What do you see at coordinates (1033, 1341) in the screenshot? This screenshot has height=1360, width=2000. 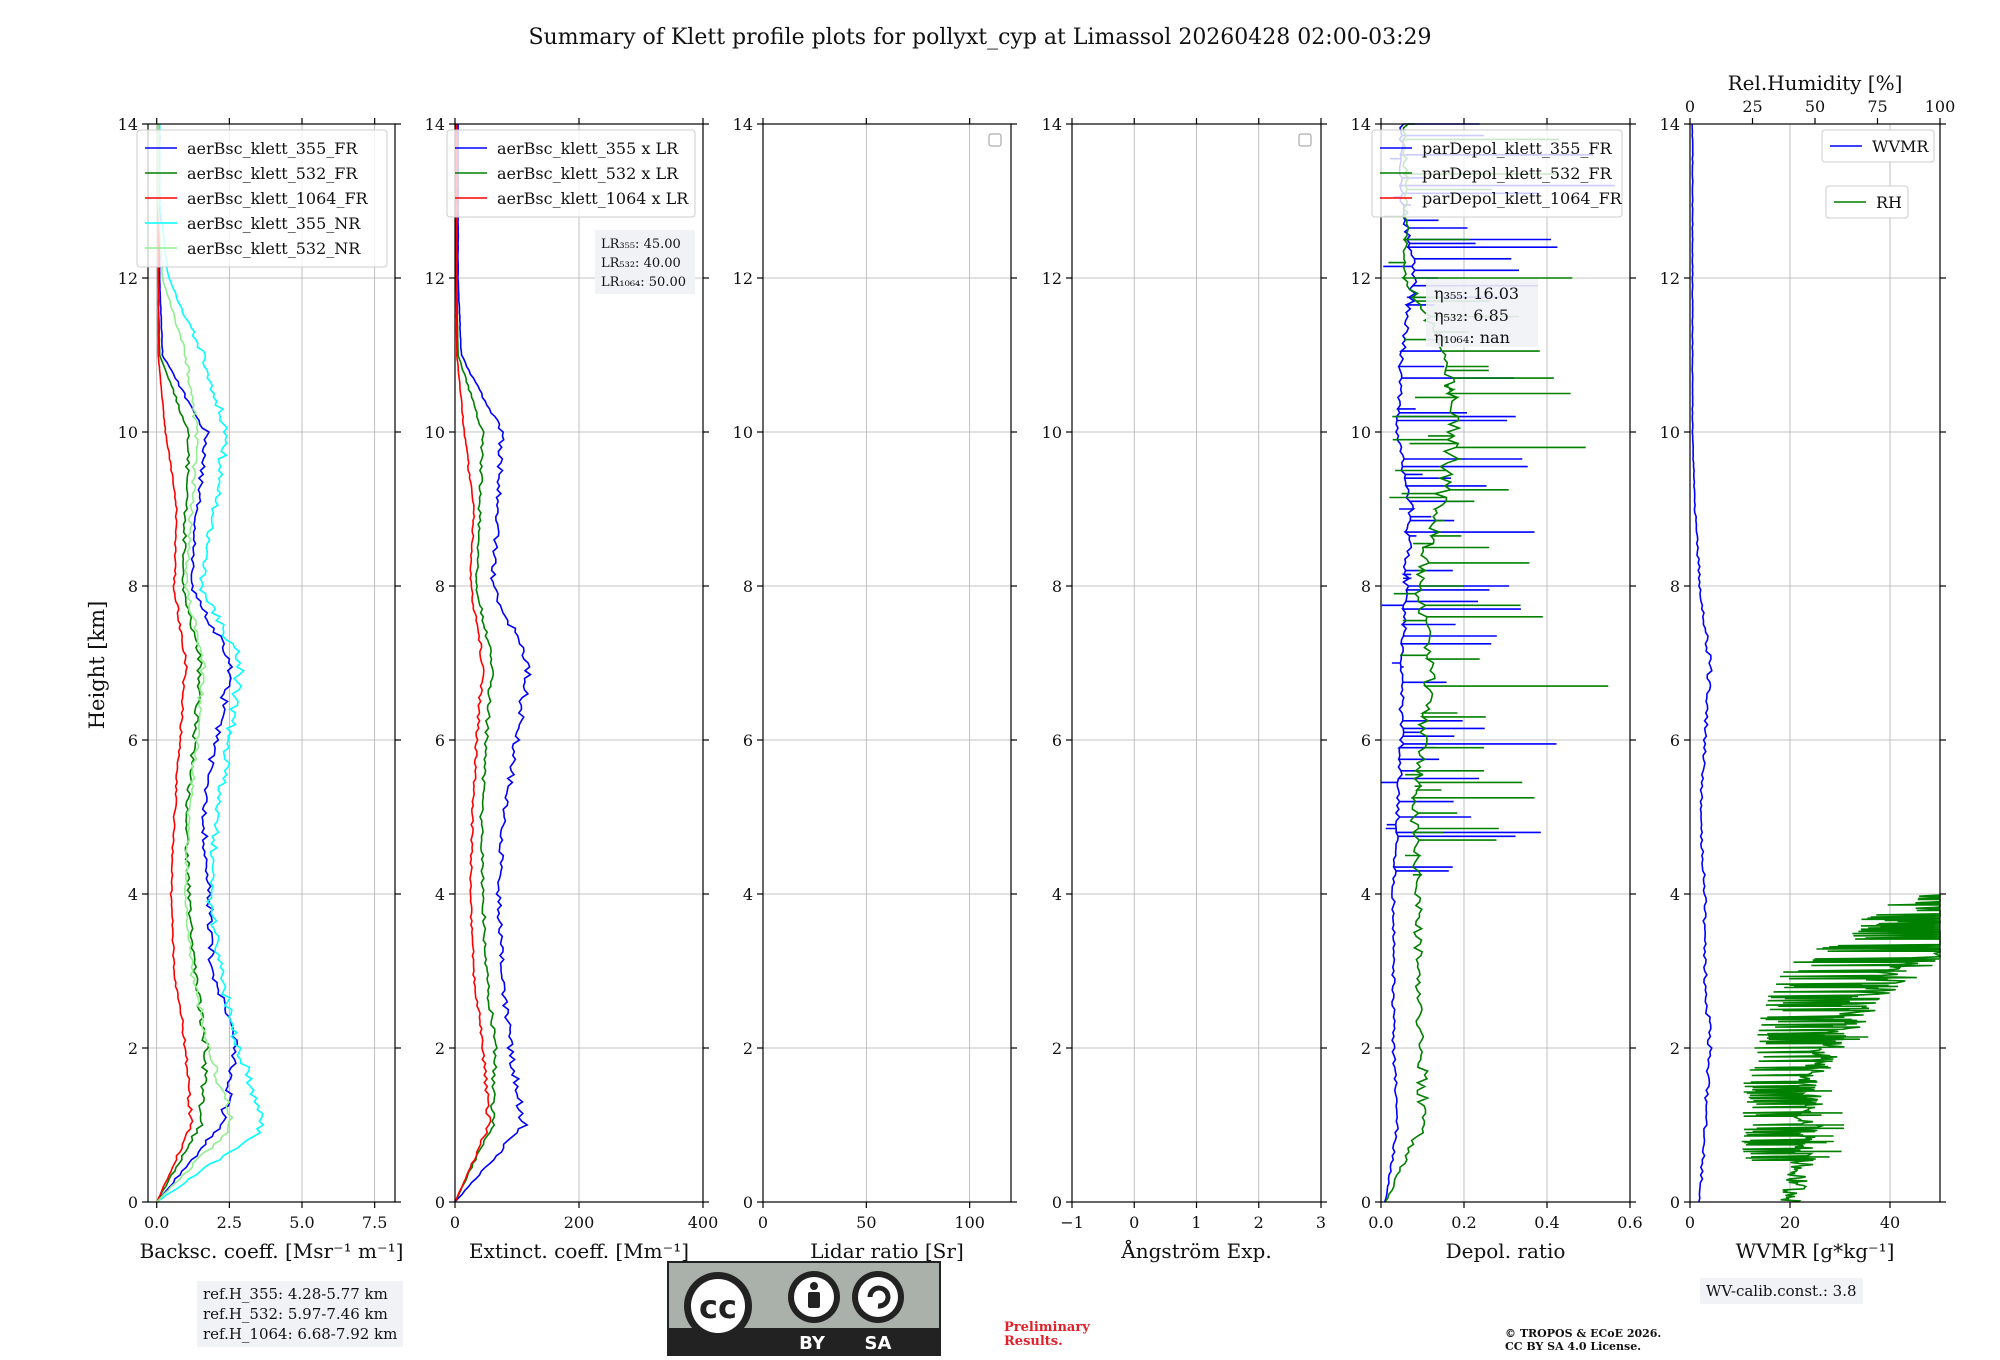 I see `preliminary-line-2: Results.` at bounding box center [1033, 1341].